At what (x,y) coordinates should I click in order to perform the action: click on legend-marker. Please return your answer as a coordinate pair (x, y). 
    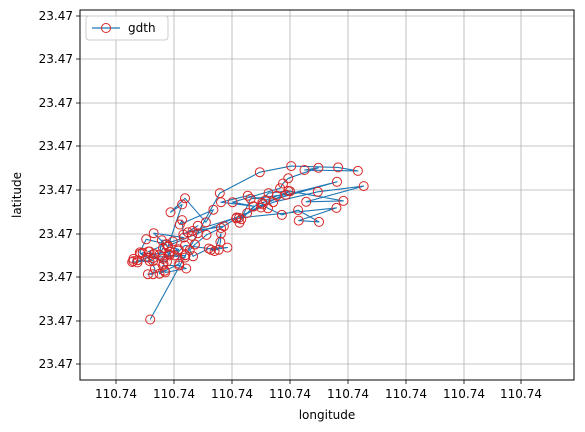
    Looking at the image, I should click on (106, 28).